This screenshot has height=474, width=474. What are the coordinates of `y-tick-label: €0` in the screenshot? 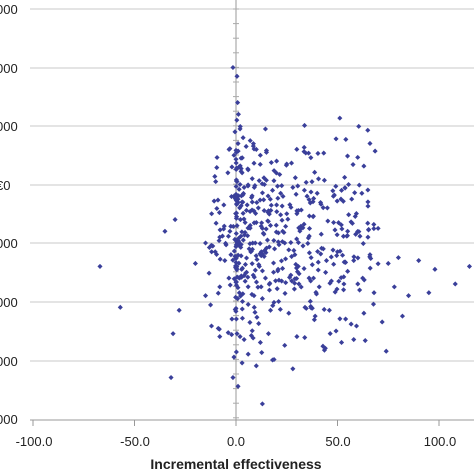 It's located at (5, 185).